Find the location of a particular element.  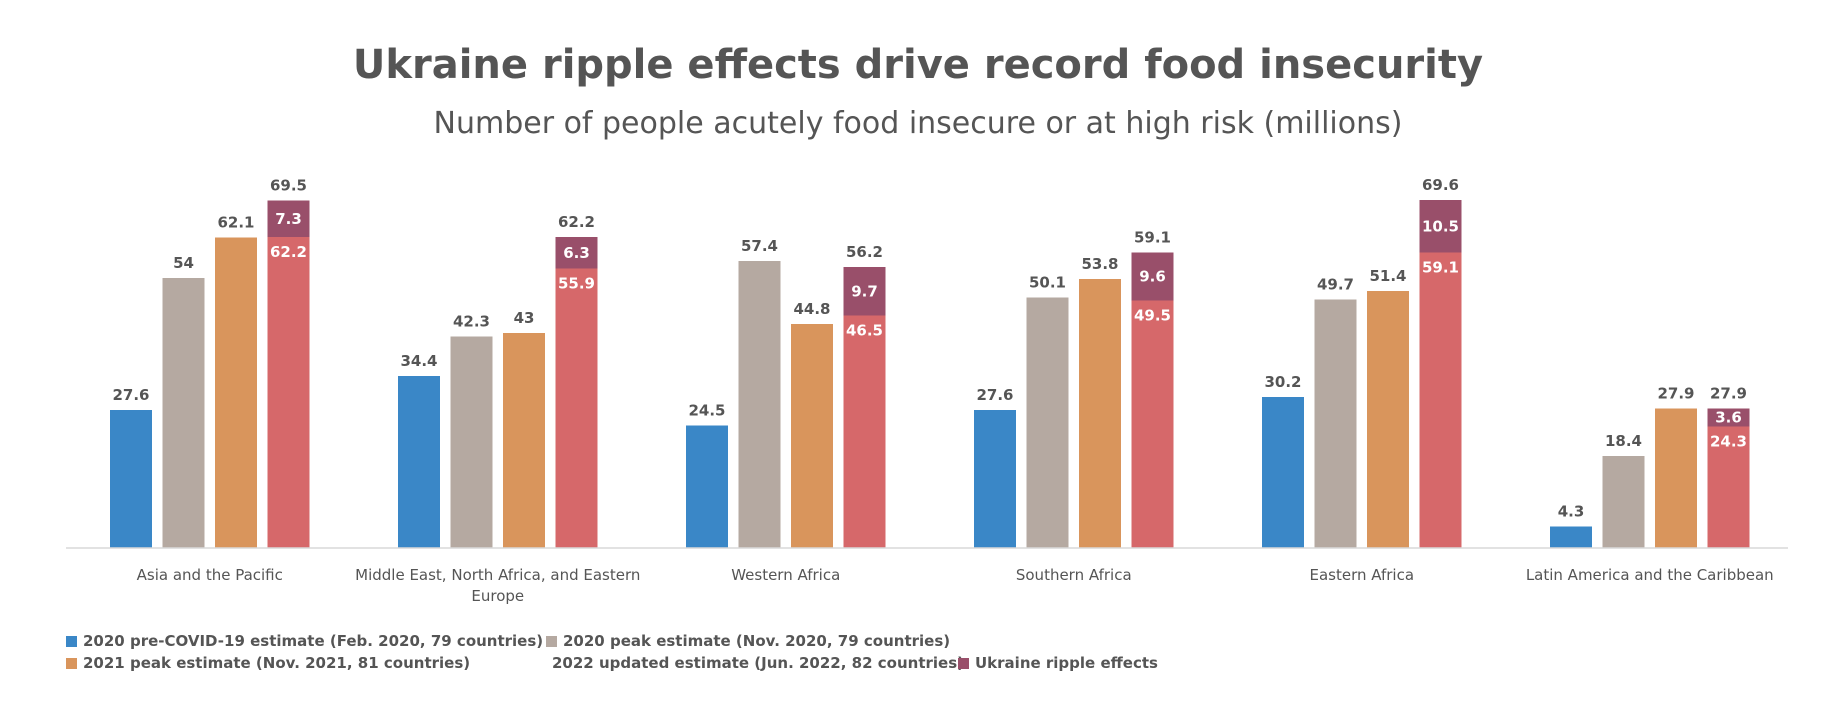

bar-eastern-africa-ukraine-ripple is located at coordinates (1440, 226).